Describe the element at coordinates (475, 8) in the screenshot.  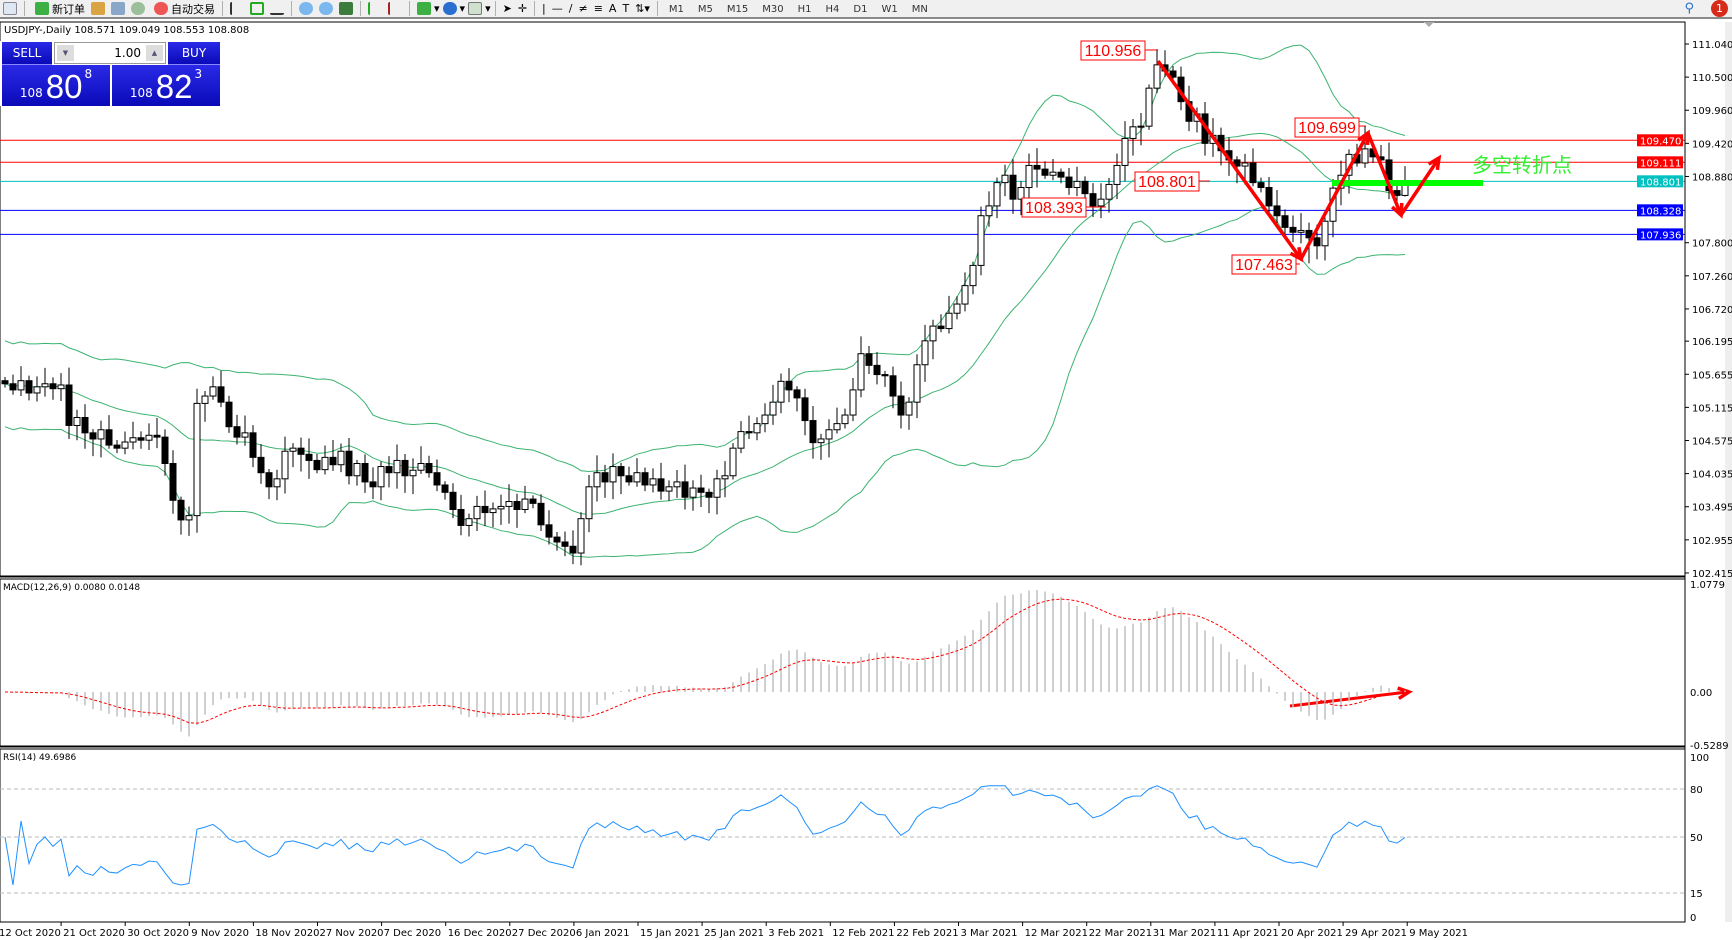
I see `templates-icon` at that location.